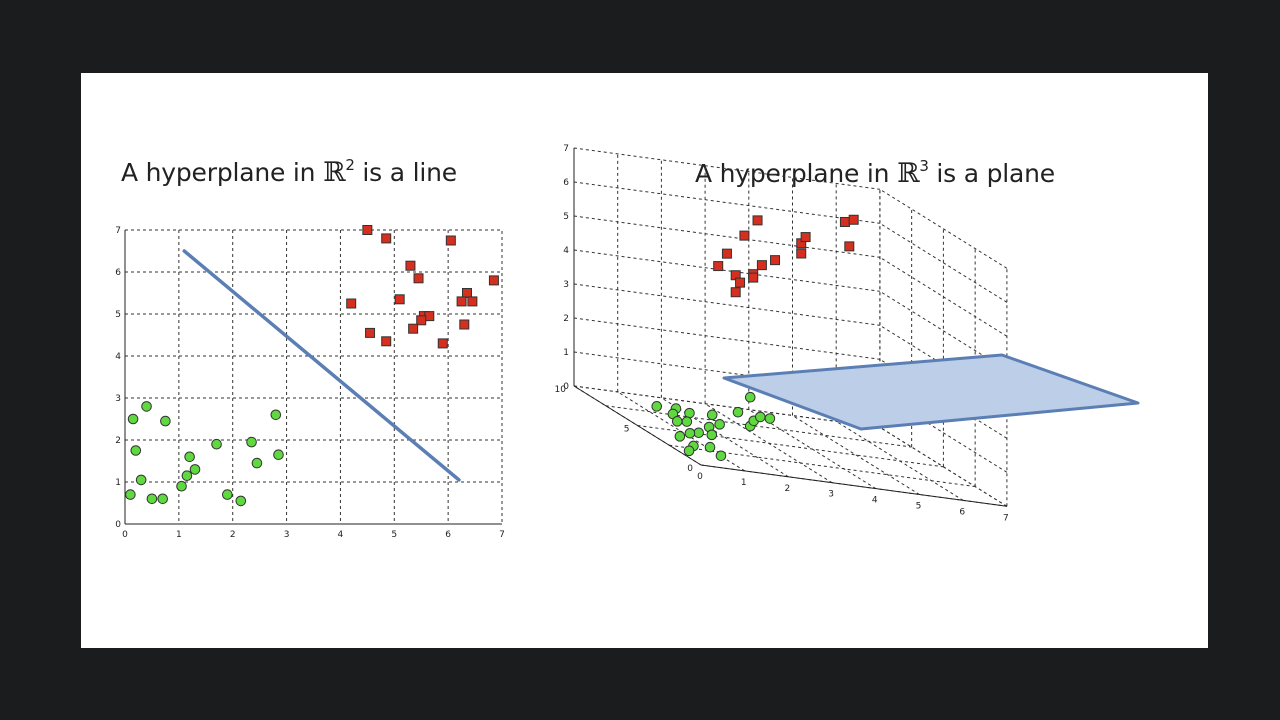 The width and height of the screenshot is (1280, 720). What do you see at coordinates (831, 495) in the screenshot?
I see `x-tick-label-3d: 3` at bounding box center [831, 495].